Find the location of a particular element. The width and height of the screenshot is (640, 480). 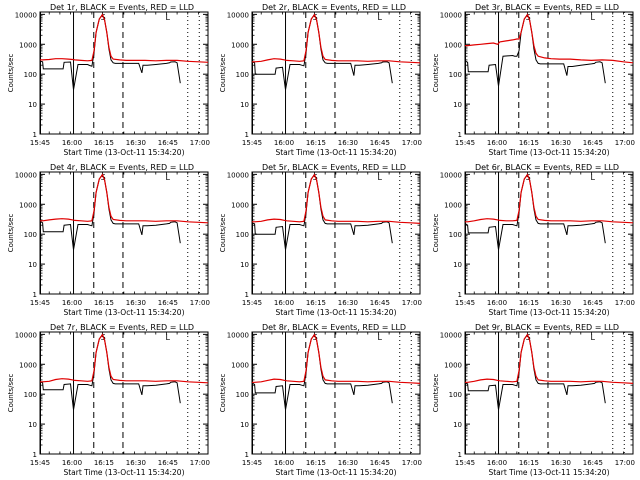

panel-title: Det 6r, BLACK = Events, RED = LLD is located at coordinates (547, 167).